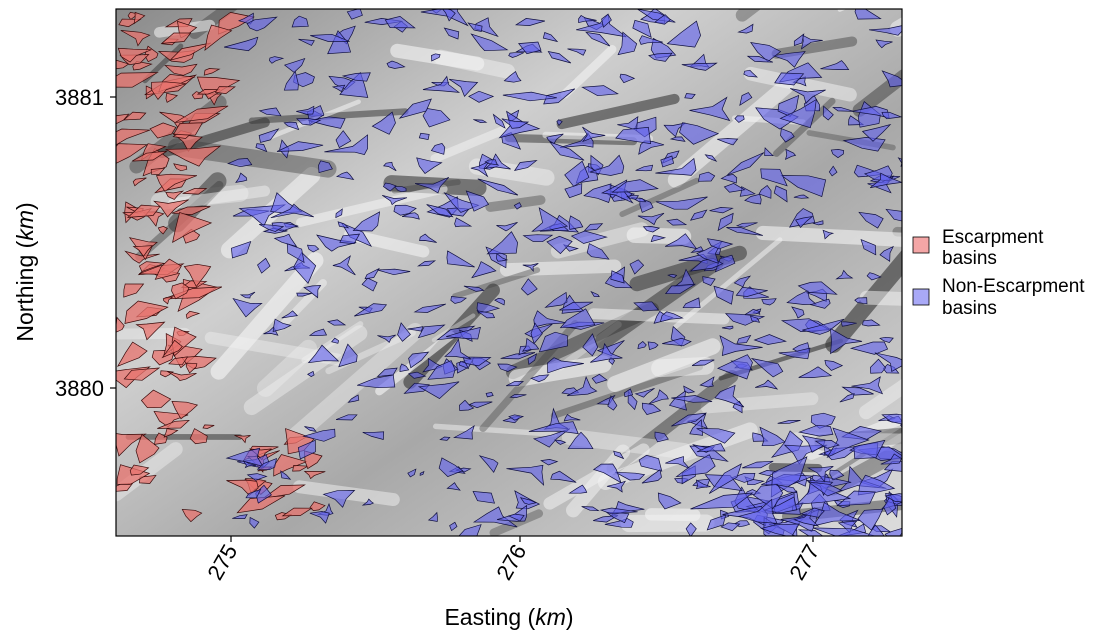 The image size is (1106, 635). I want to click on y-tick-label: 3881, so click(79, 97).